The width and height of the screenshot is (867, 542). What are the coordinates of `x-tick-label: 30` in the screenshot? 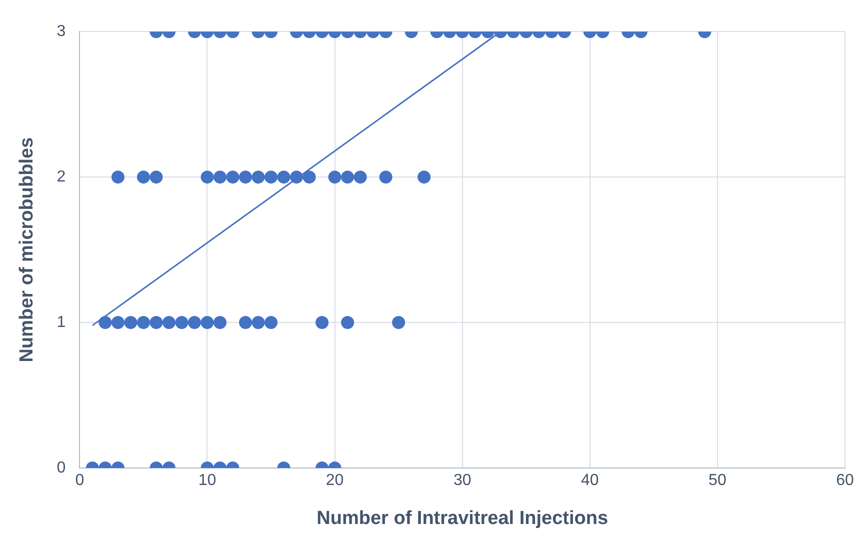 It's located at (462, 481).